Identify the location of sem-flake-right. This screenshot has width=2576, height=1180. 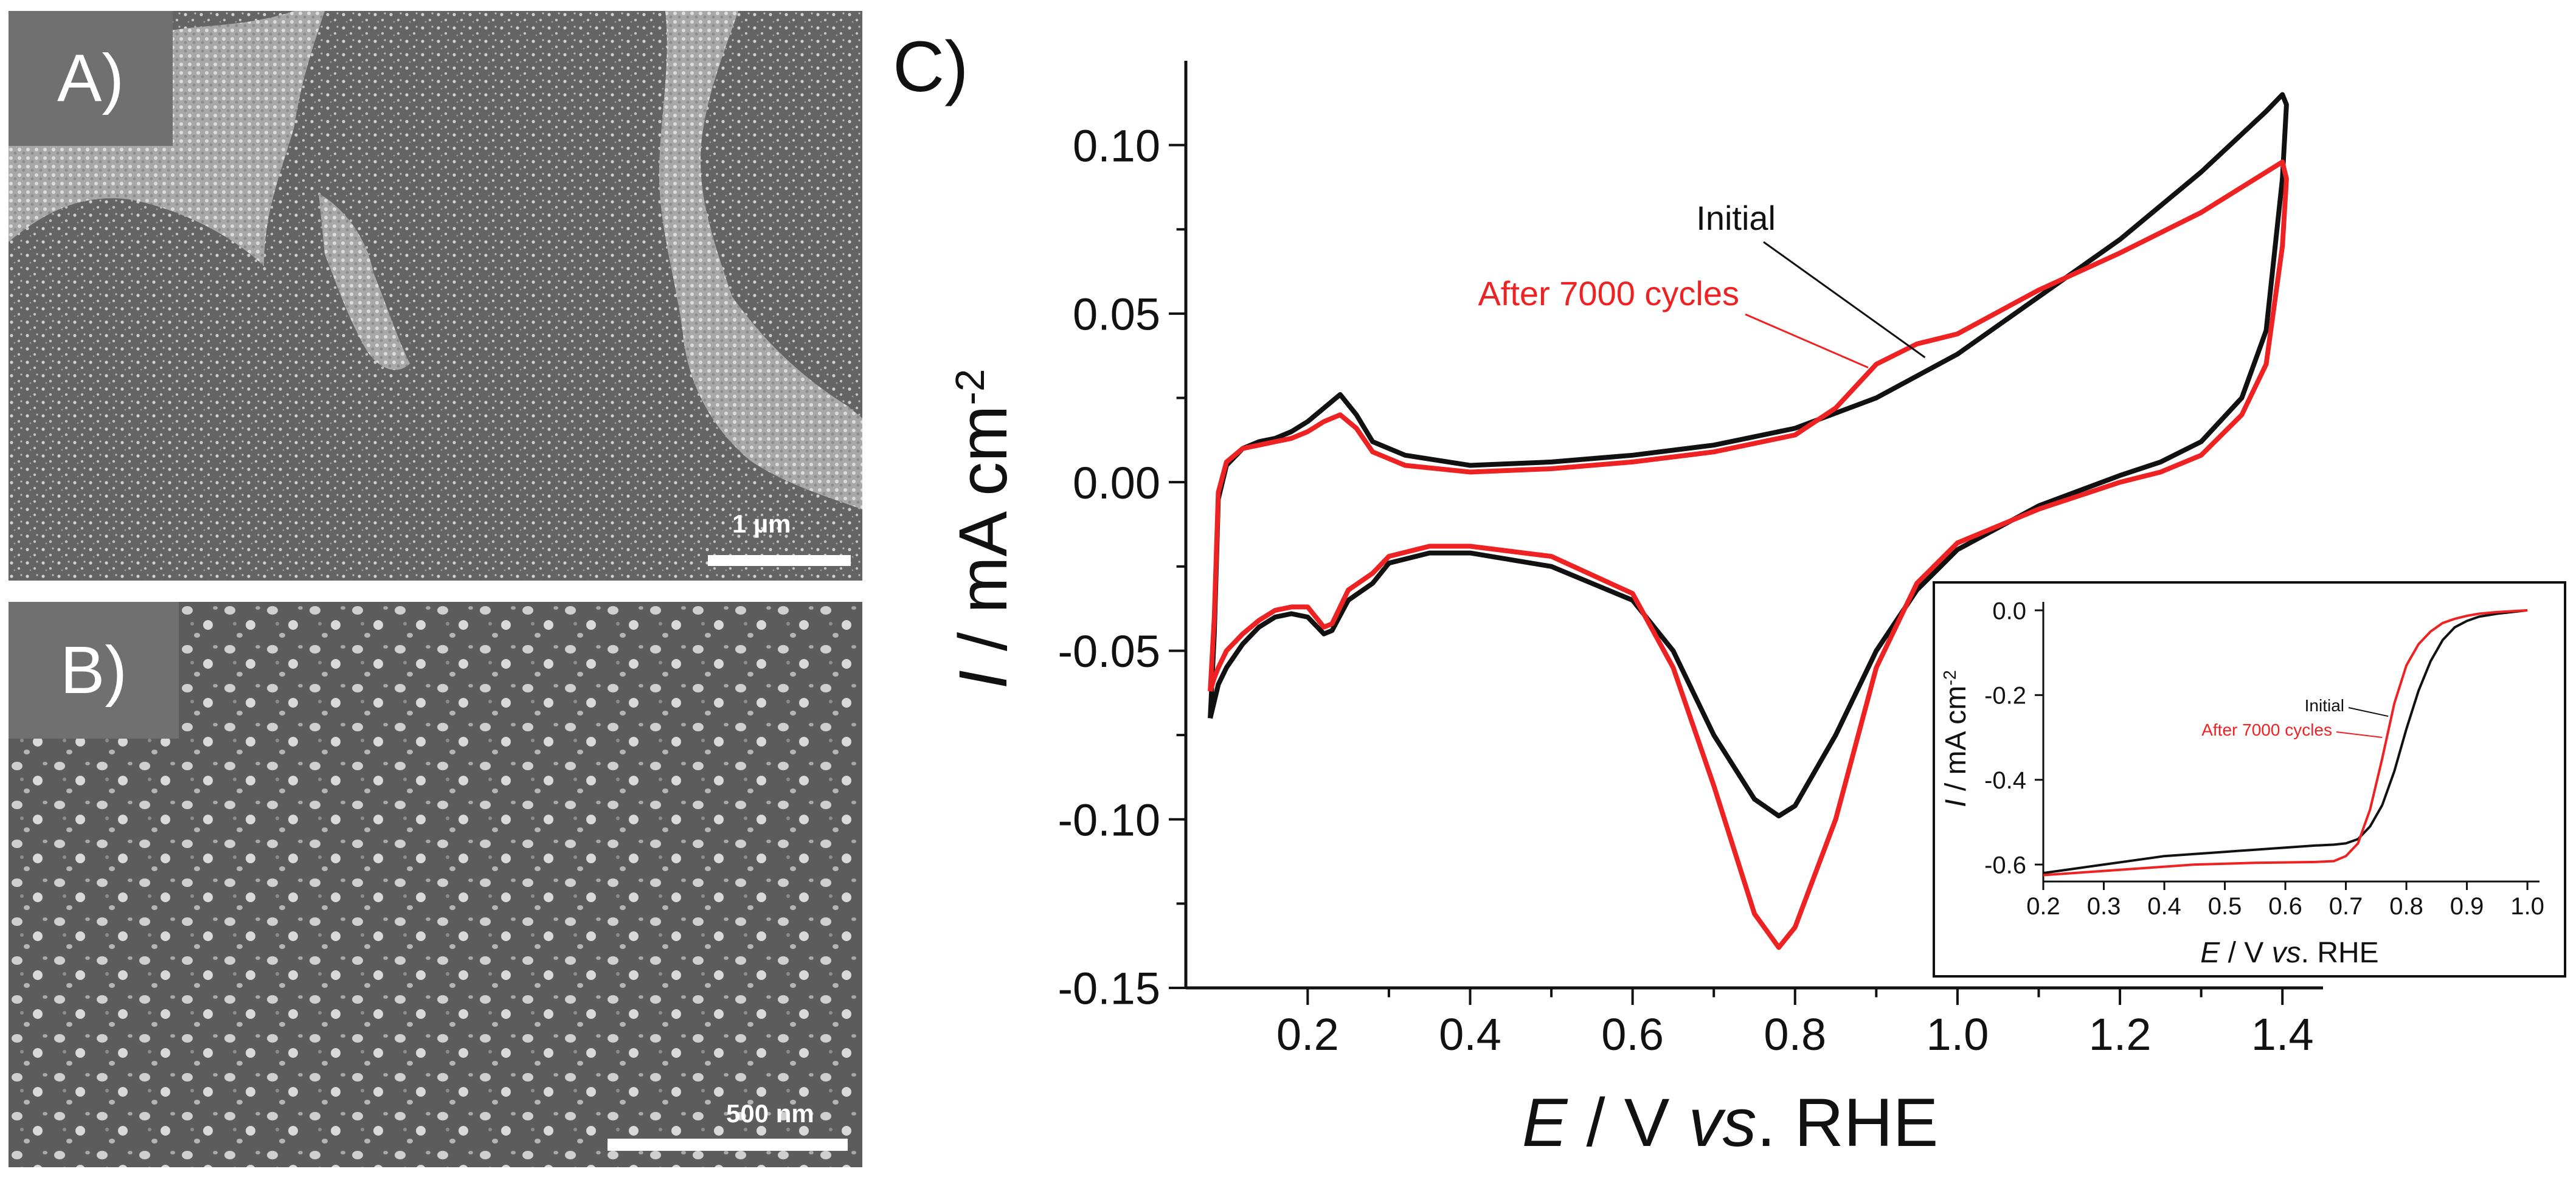
(760, 260).